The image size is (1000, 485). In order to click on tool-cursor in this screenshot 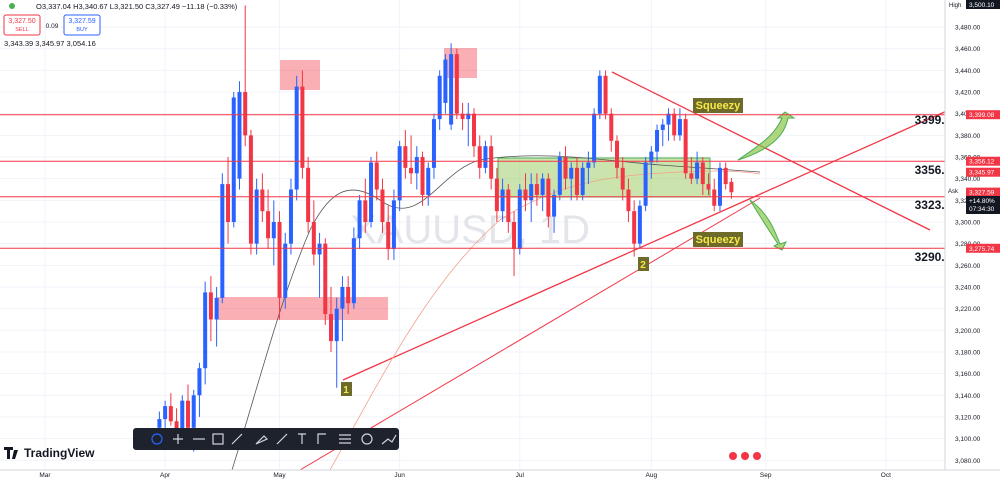, I will do `click(157, 439)`.